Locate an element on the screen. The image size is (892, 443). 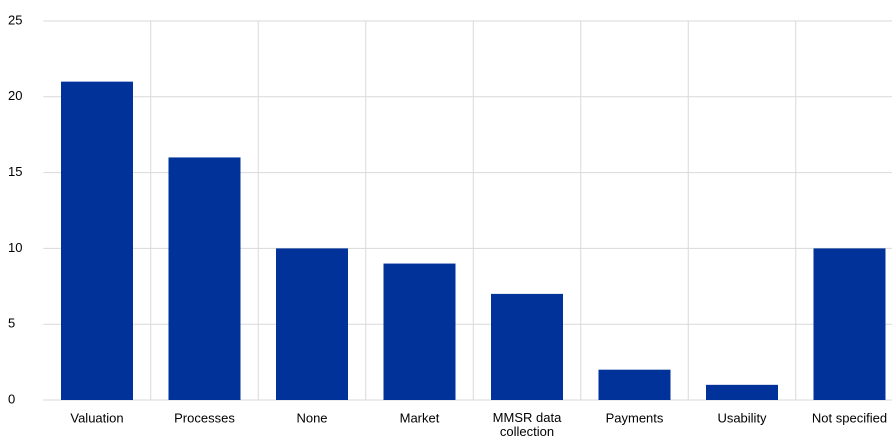
x-tick-label: MMSR data collection is located at coordinates (527, 424).